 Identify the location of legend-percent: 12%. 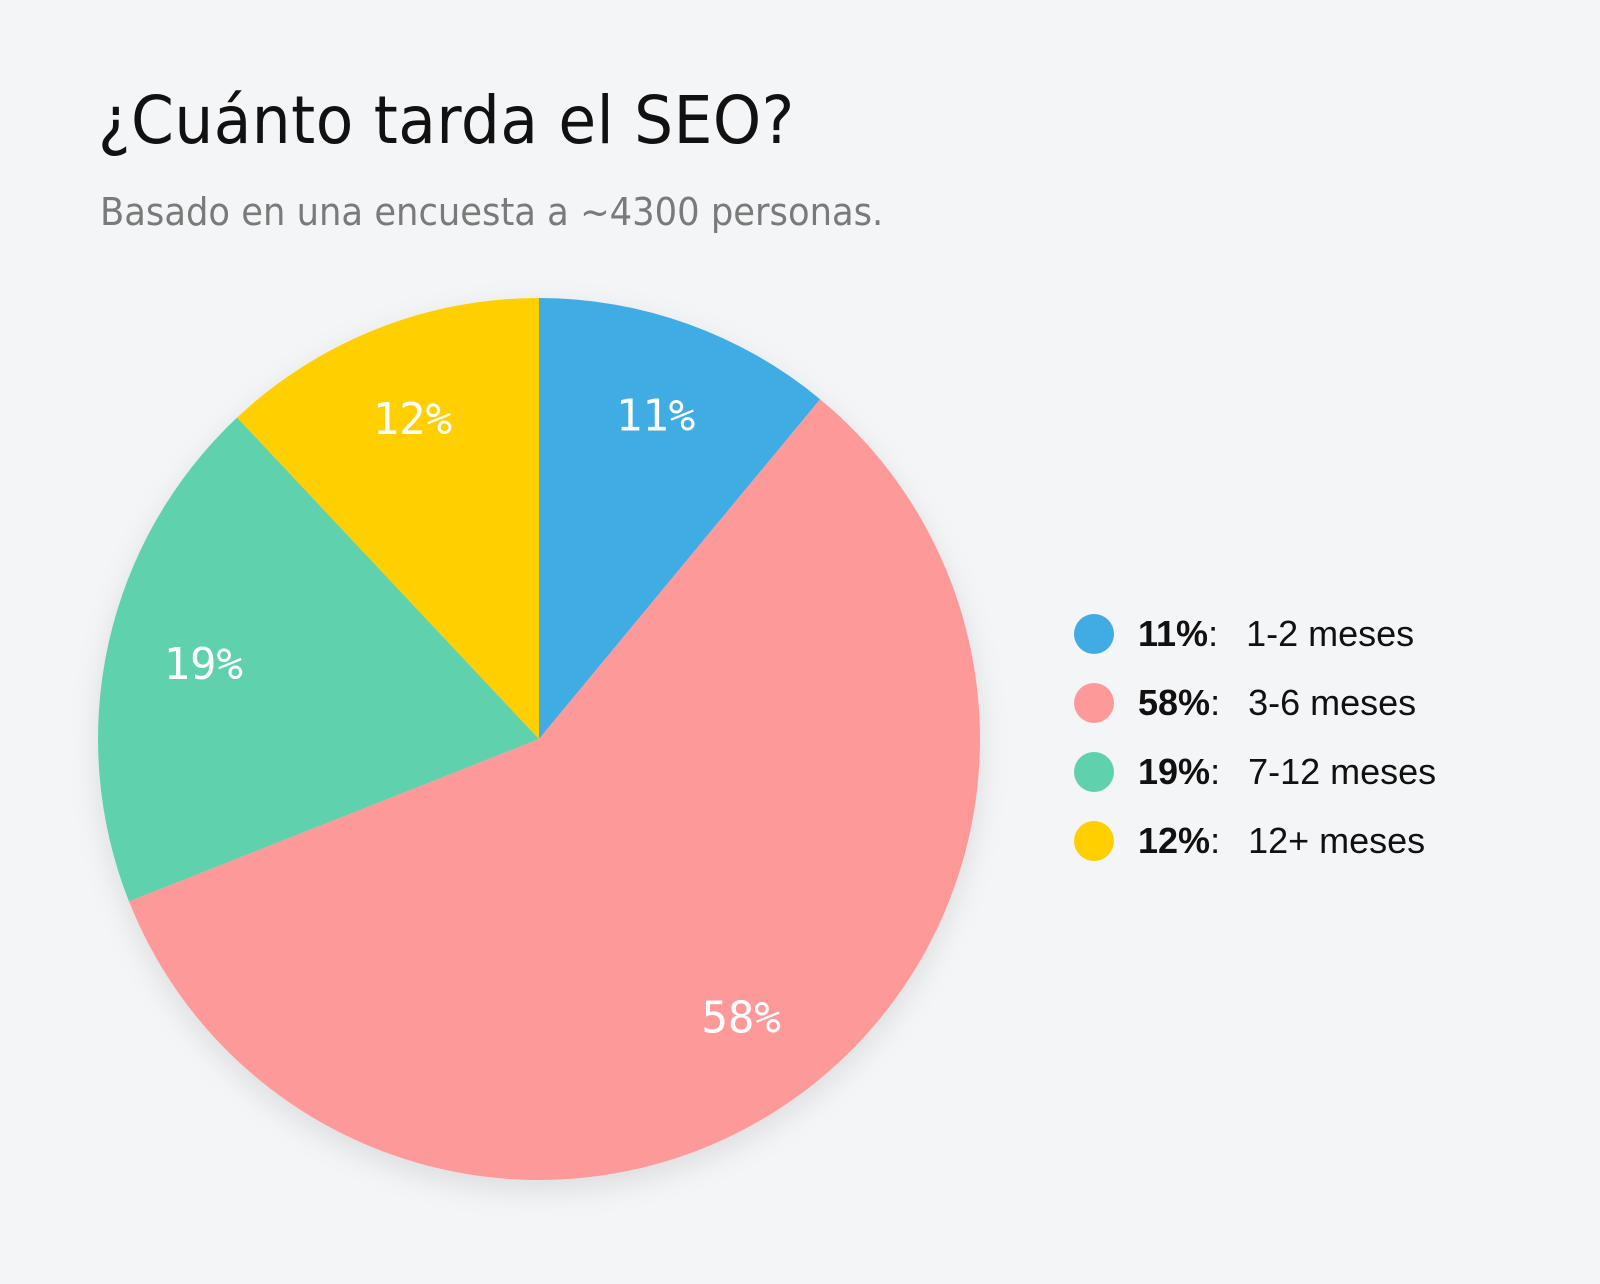
(1174, 840).